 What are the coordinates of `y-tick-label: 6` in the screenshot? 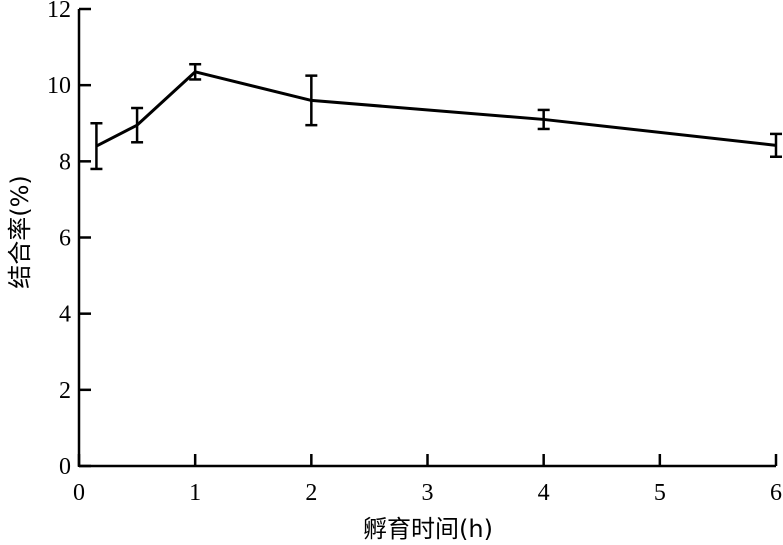 It's located at (65, 239).